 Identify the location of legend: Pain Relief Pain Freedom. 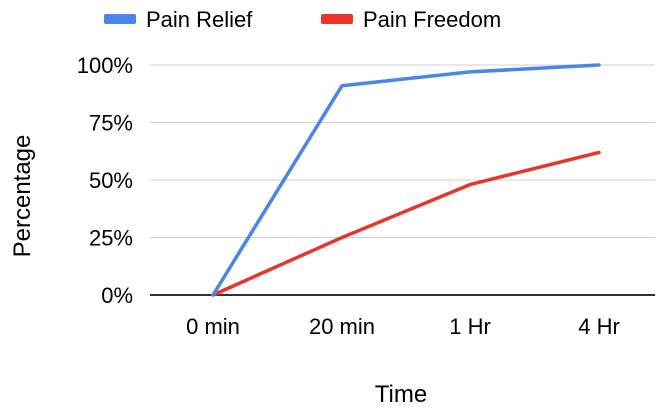
(302, 19).